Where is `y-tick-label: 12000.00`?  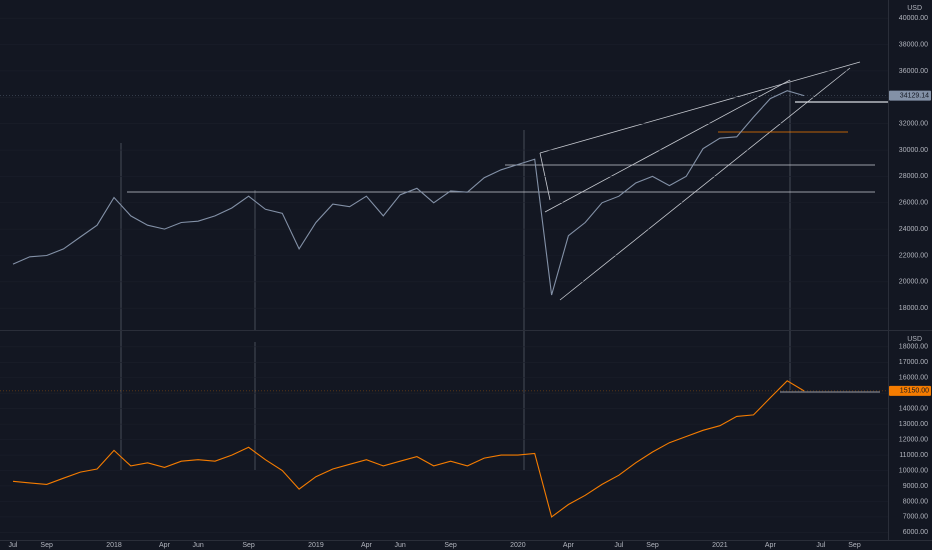 y-tick-label: 12000.00 is located at coordinates (913, 439).